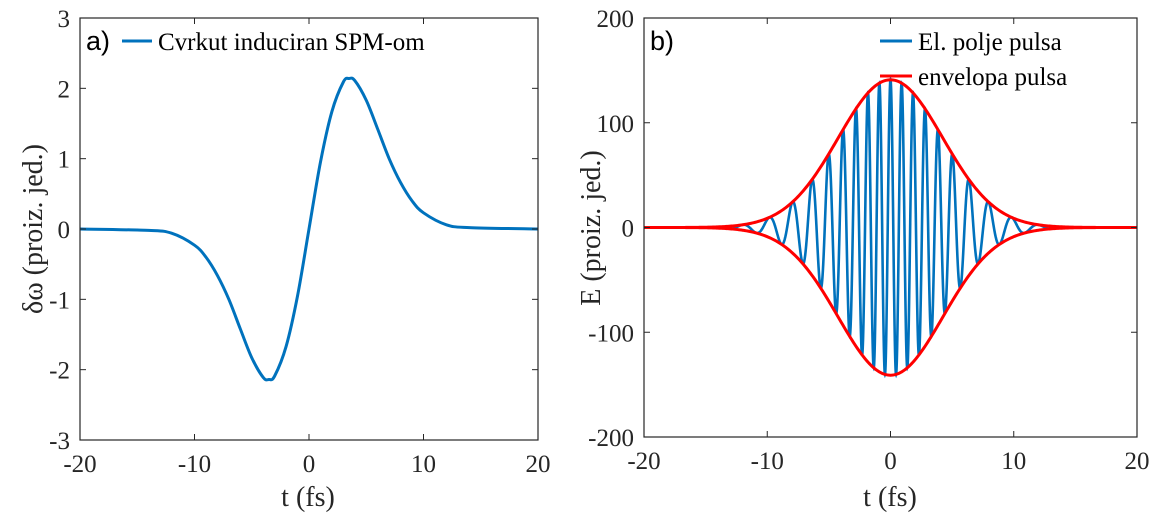 The image size is (1165, 520). I want to click on panel-a-label: a), so click(98, 41).